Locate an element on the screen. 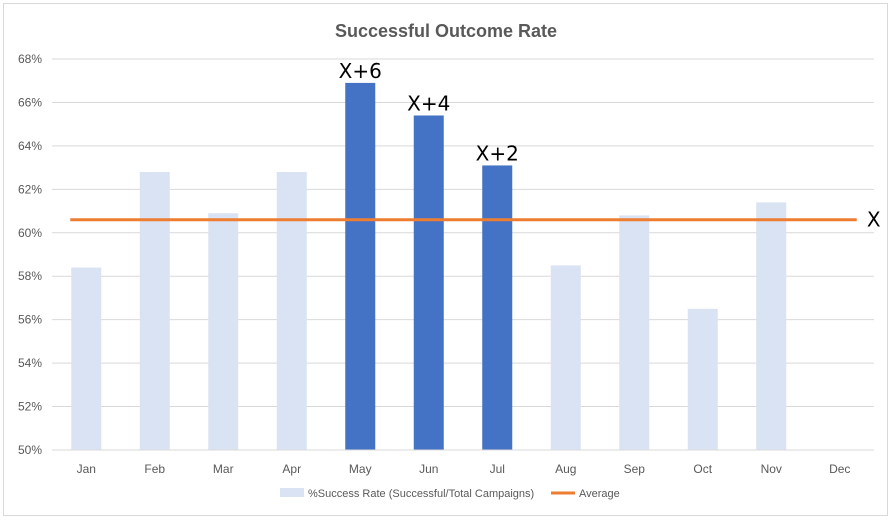 Image resolution: width=893 pixels, height=521 pixels. bar-jun is located at coordinates (428, 282).